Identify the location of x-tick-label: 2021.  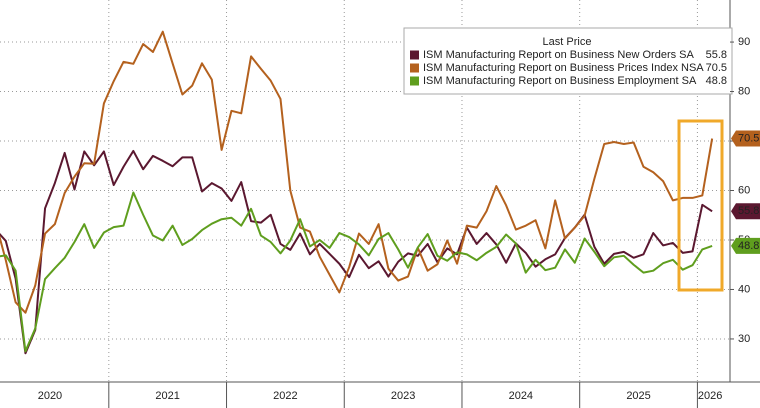
(167, 396).